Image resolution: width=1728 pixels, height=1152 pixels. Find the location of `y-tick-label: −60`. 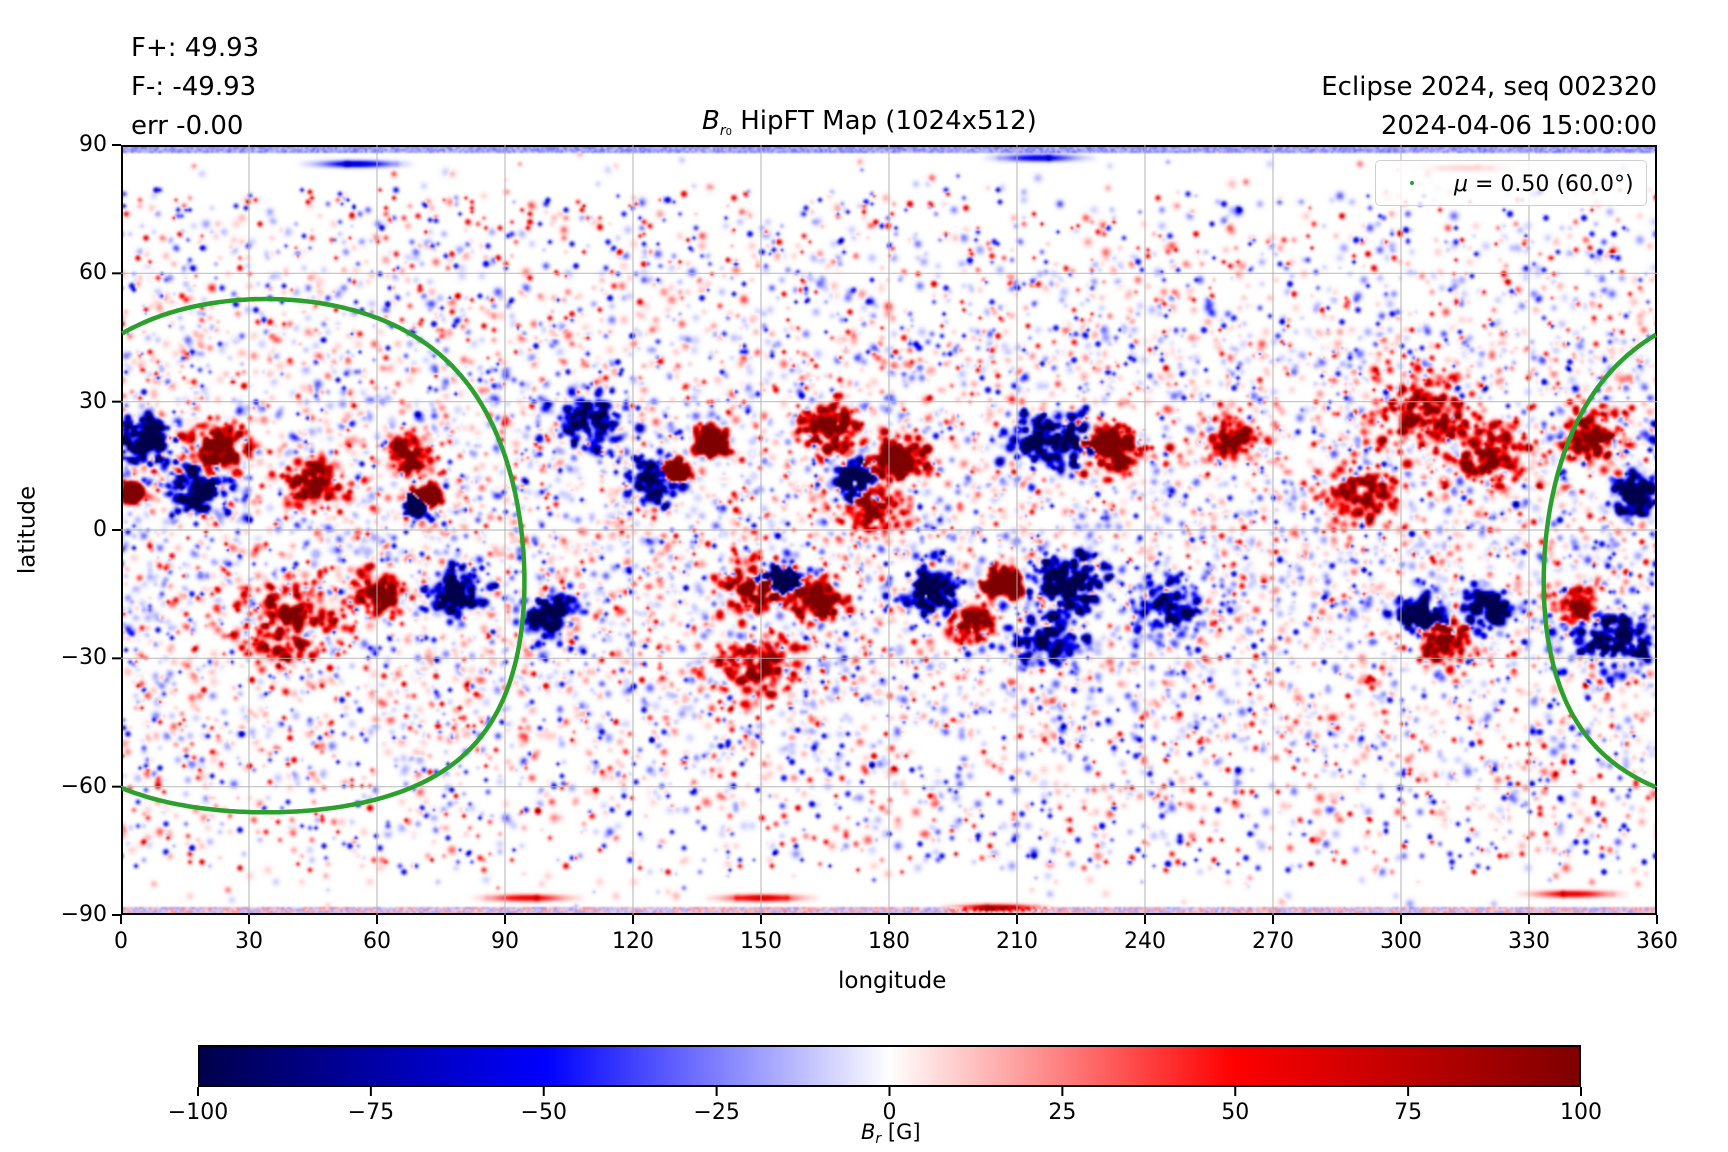

y-tick-label: −60 is located at coordinates (83, 786).